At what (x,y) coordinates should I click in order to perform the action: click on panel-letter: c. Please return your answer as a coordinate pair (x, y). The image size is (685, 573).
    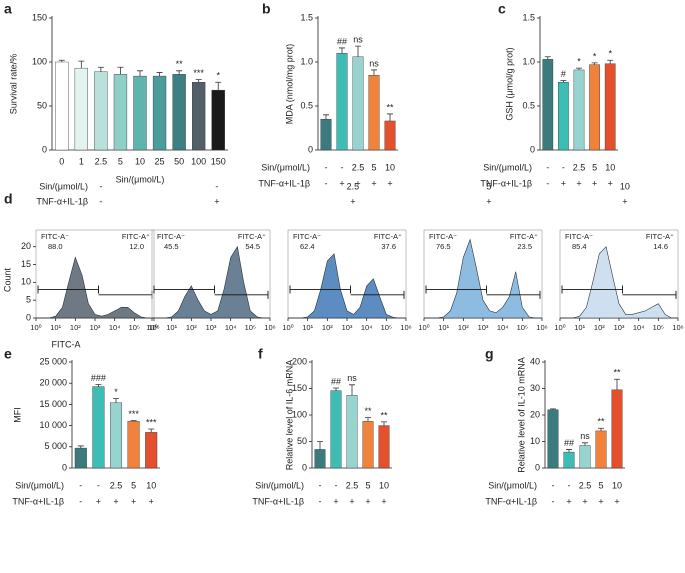
    Looking at the image, I should click on (502, 9).